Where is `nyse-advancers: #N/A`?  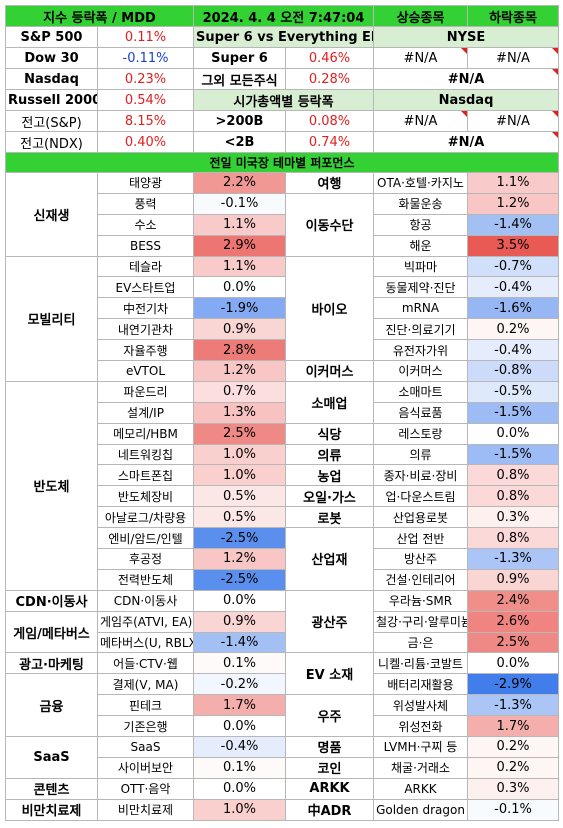 nyse-advancers: #N/A is located at coordinates (420, 58).